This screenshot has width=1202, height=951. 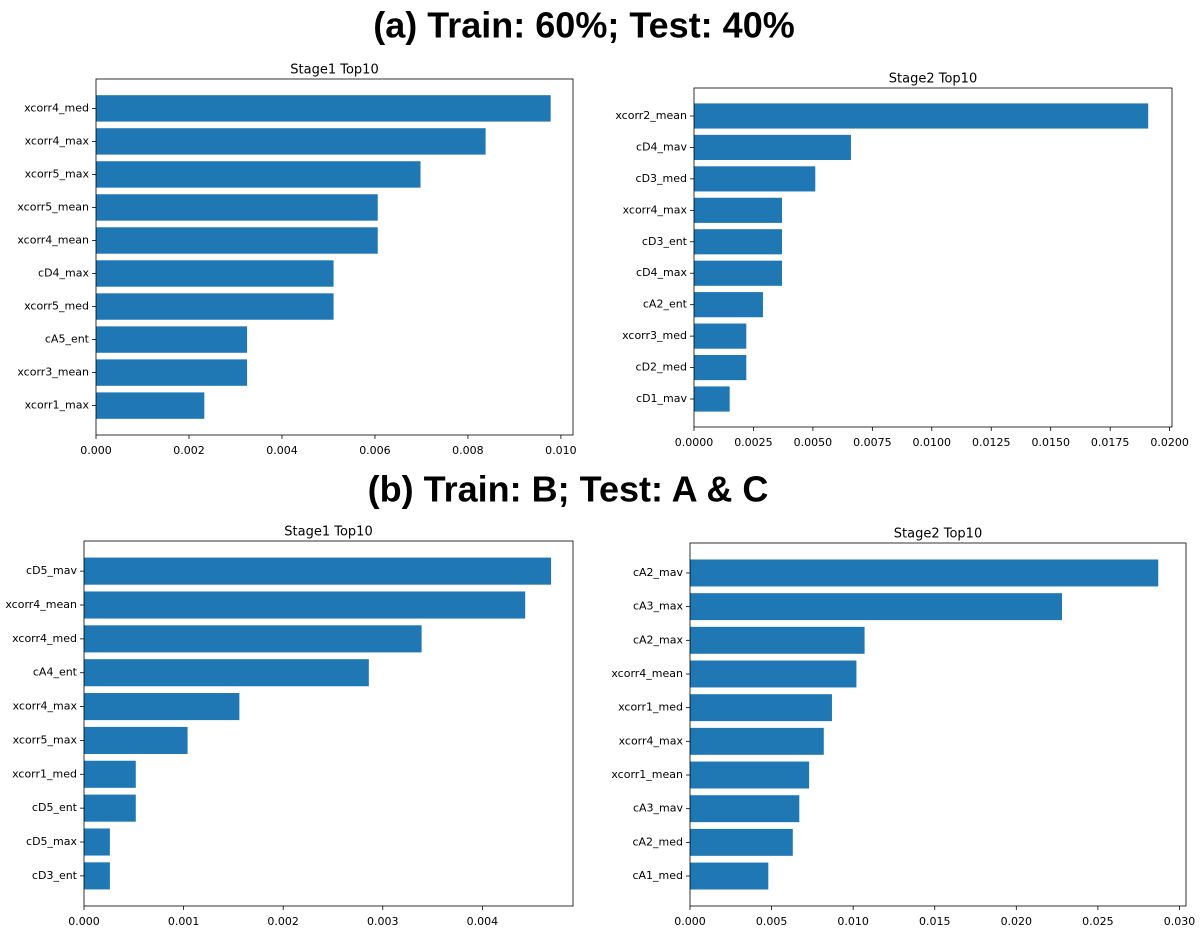 I want to click on x-tick-label: 0.005, so click(x=772, y=921).